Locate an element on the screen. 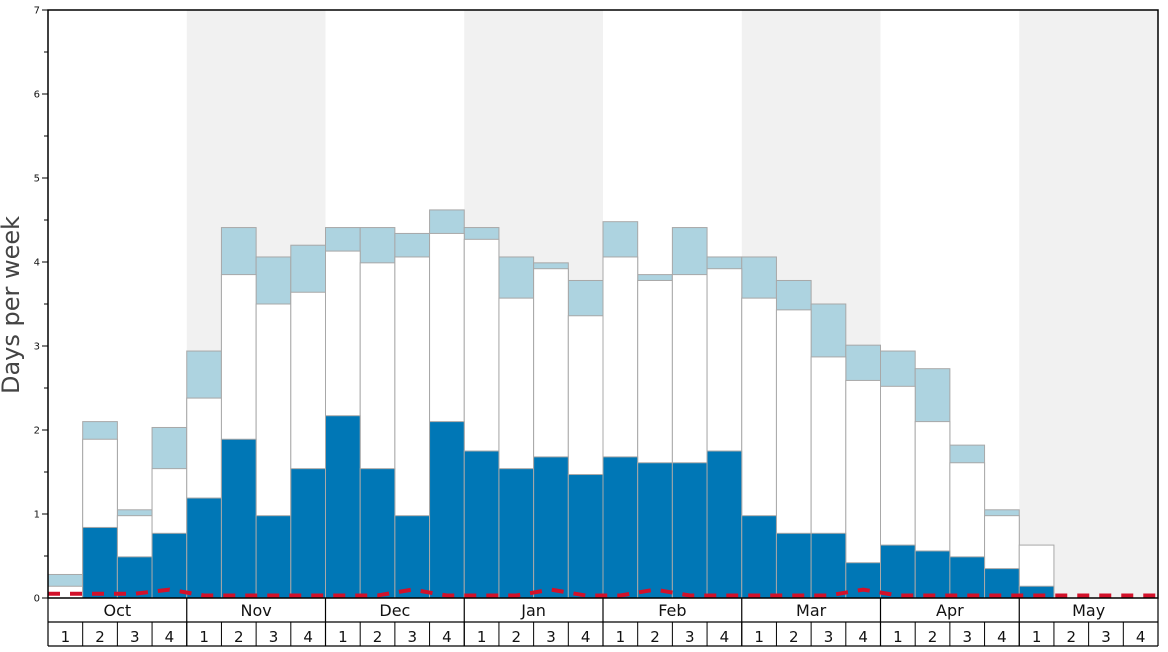  reference-line-group is located at coordinates (603, 592).